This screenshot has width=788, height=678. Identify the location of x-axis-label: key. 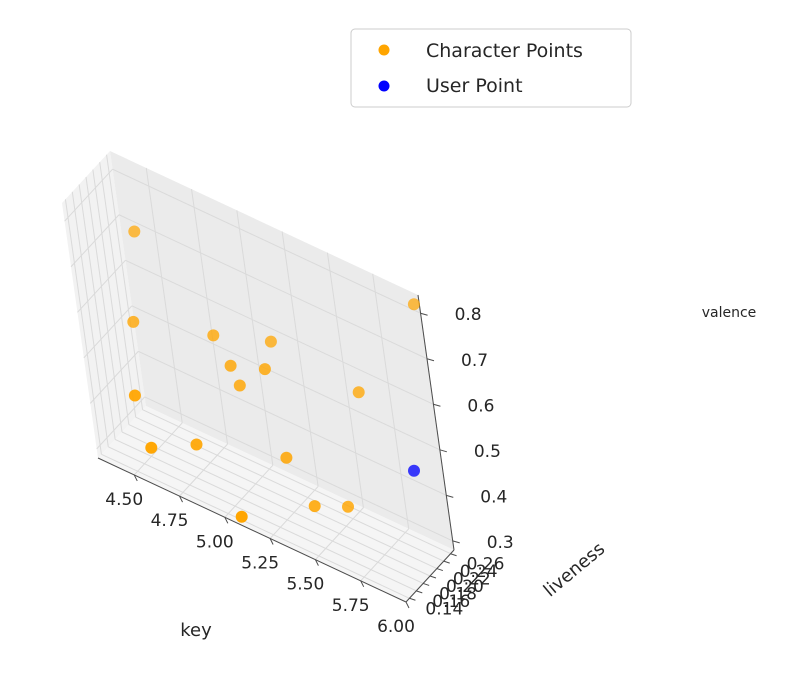
(196, 630).